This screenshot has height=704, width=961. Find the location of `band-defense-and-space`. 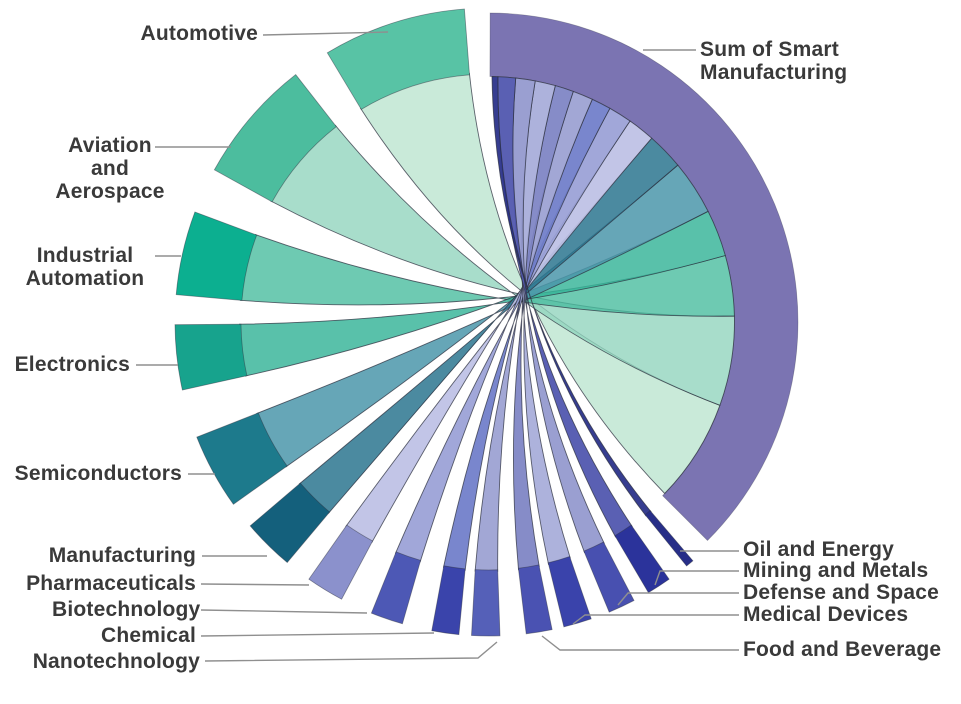

band-defense-and-space is located at coordinates (609, 577).